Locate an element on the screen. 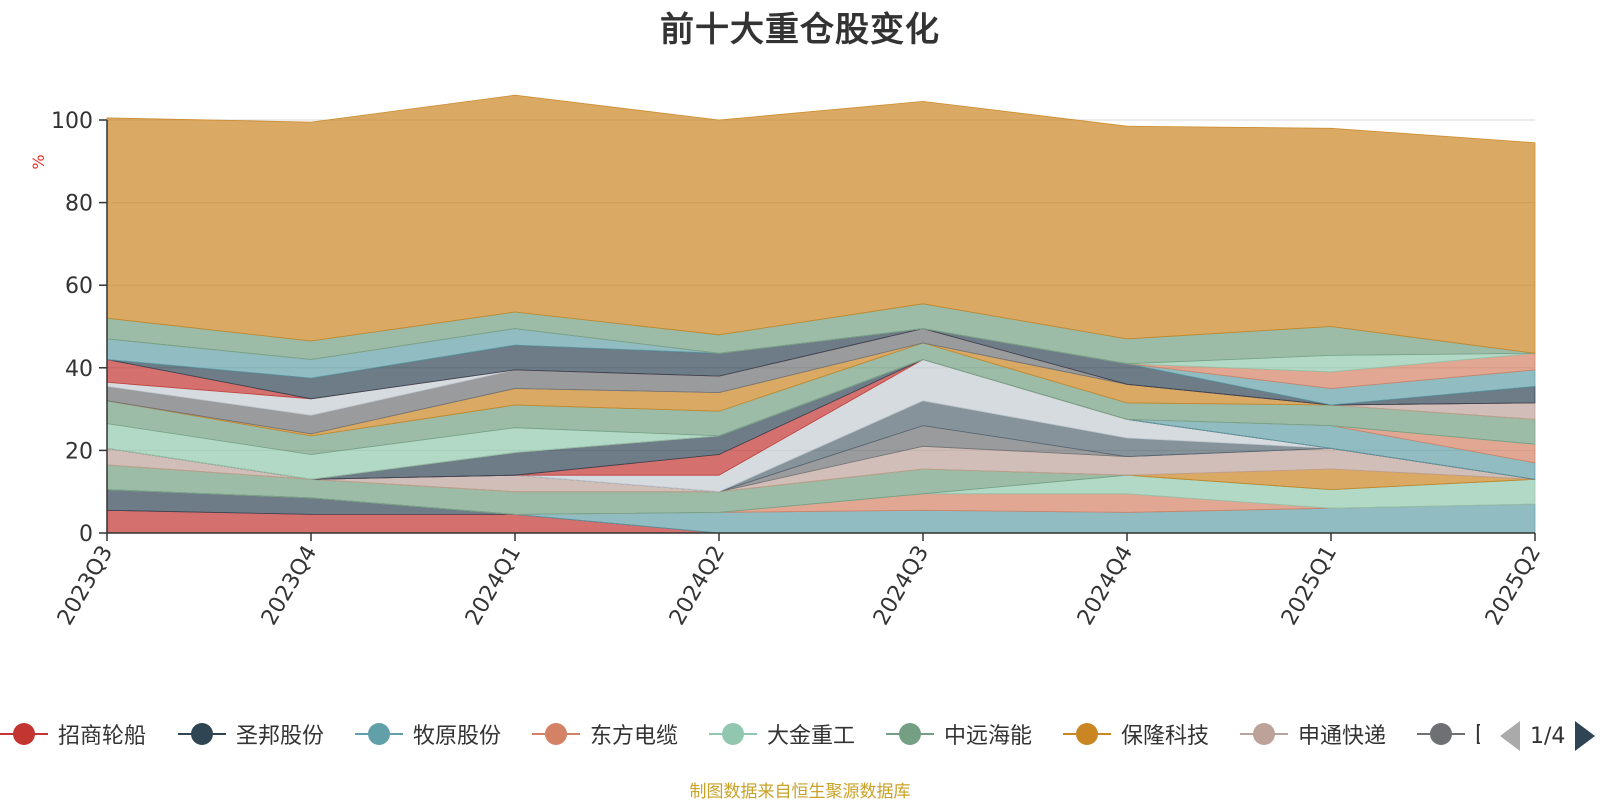 The image size is (1600, 802). legend-item: 申通快递 is located at coordinates (1313, 734).